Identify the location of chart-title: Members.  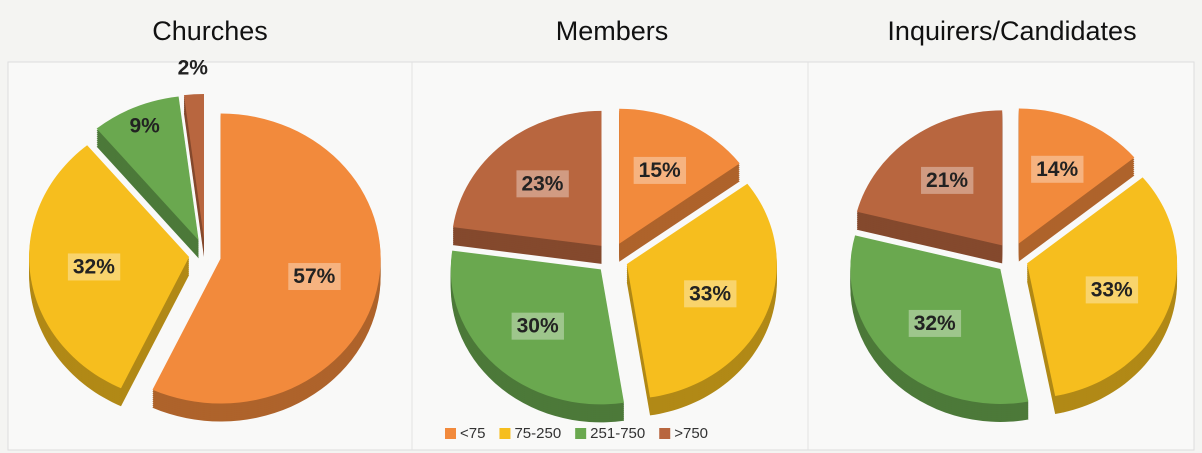
(612, 31).